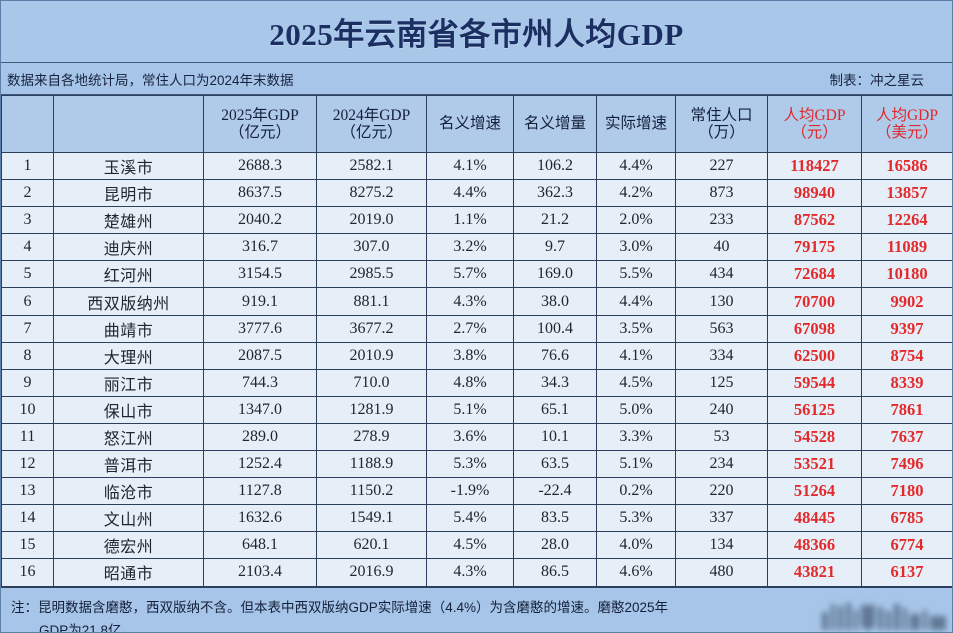  I want to click on cell-percapita-cny: 48445, so click(814, 518).